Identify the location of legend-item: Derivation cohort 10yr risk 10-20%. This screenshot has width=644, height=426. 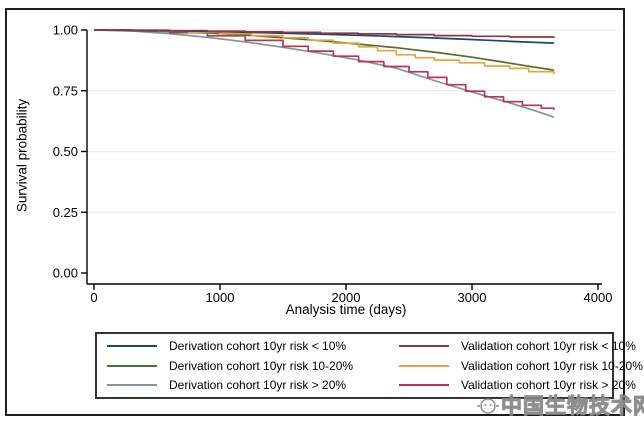
(253, 366).